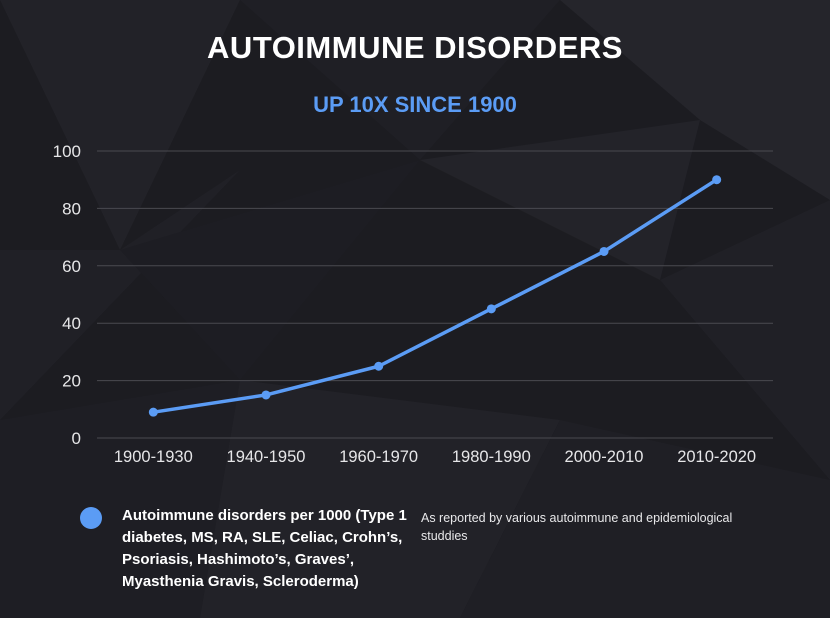 The image size is (830, 618). Describe the element at coordinates (716, 457) in the screenshot. I see `x-tick-label: 2010-2020` at that location.